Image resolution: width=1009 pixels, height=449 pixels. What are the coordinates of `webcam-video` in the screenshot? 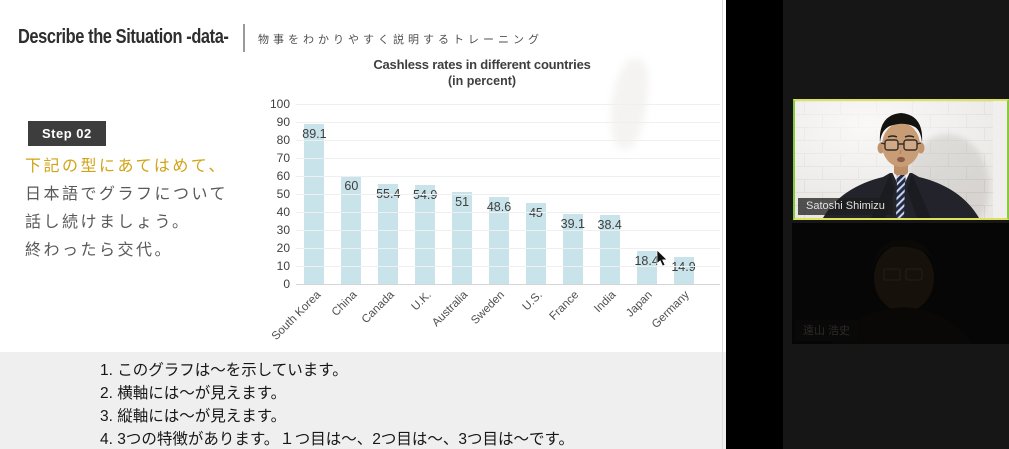 It's located at (901, 159).